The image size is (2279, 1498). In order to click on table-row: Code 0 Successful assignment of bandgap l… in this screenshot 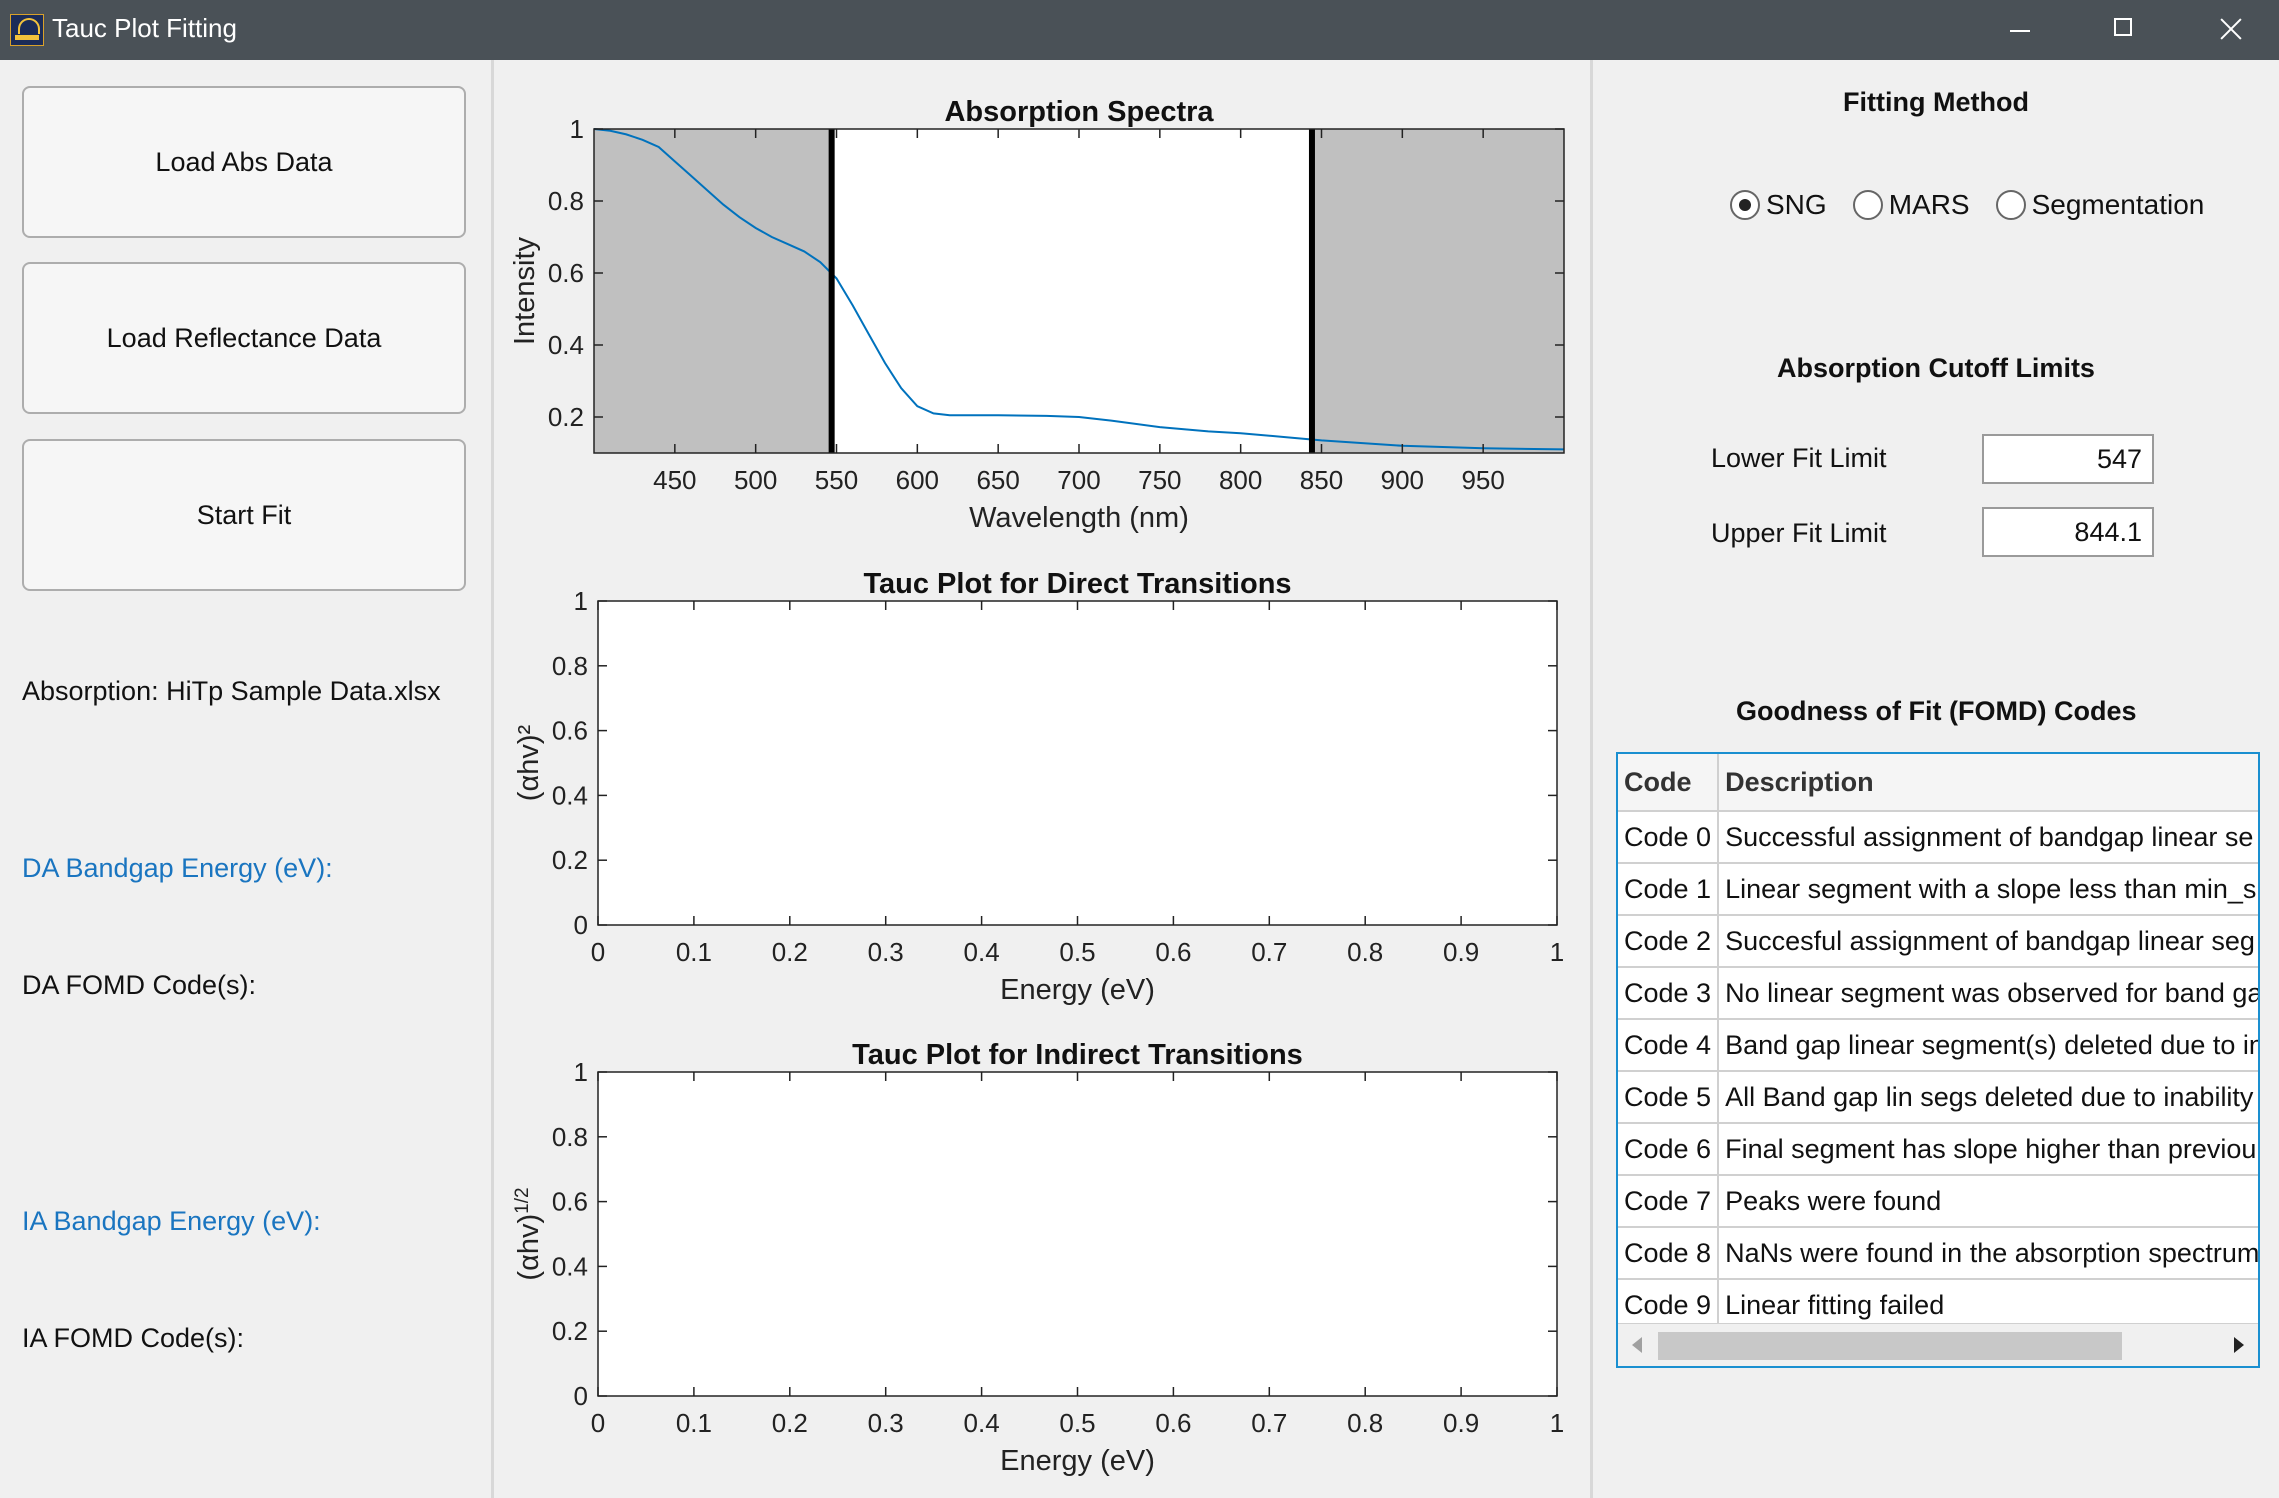, I will do `click(1938, 837)`.